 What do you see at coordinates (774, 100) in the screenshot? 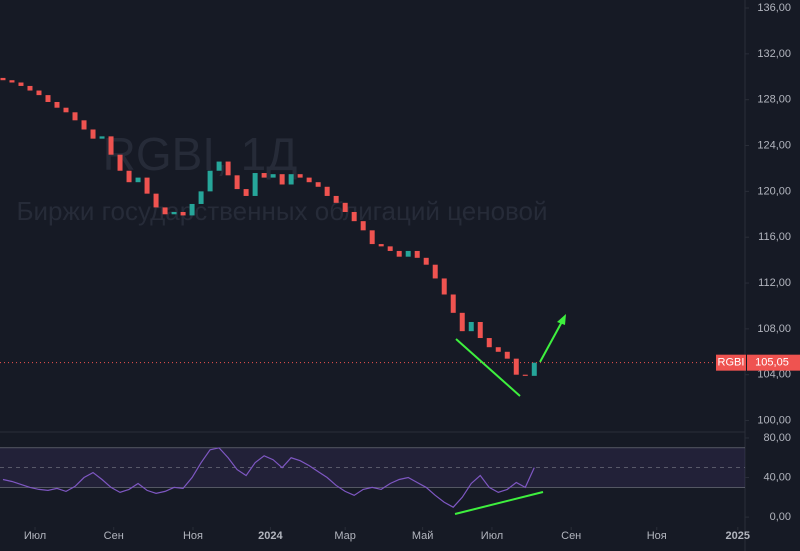
I see `y-tick-label: 128,00` at bounding box center [774, 100].